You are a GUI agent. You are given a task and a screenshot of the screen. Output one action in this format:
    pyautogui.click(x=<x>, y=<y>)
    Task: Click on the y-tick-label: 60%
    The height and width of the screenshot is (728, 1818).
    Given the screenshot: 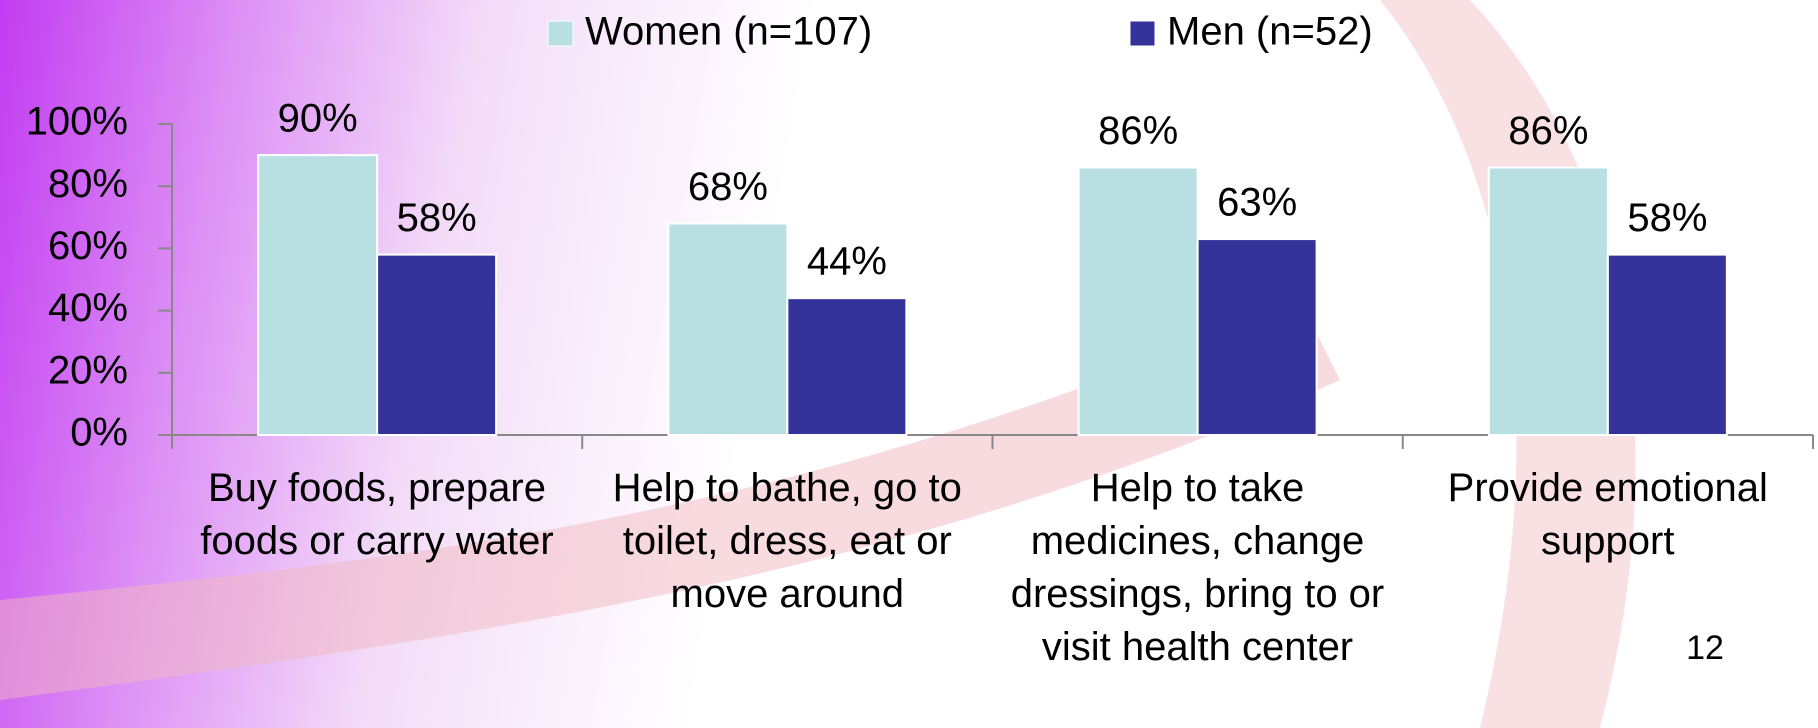 What is the action you would take?
    pyautogui.click(x=88, y=246)
    